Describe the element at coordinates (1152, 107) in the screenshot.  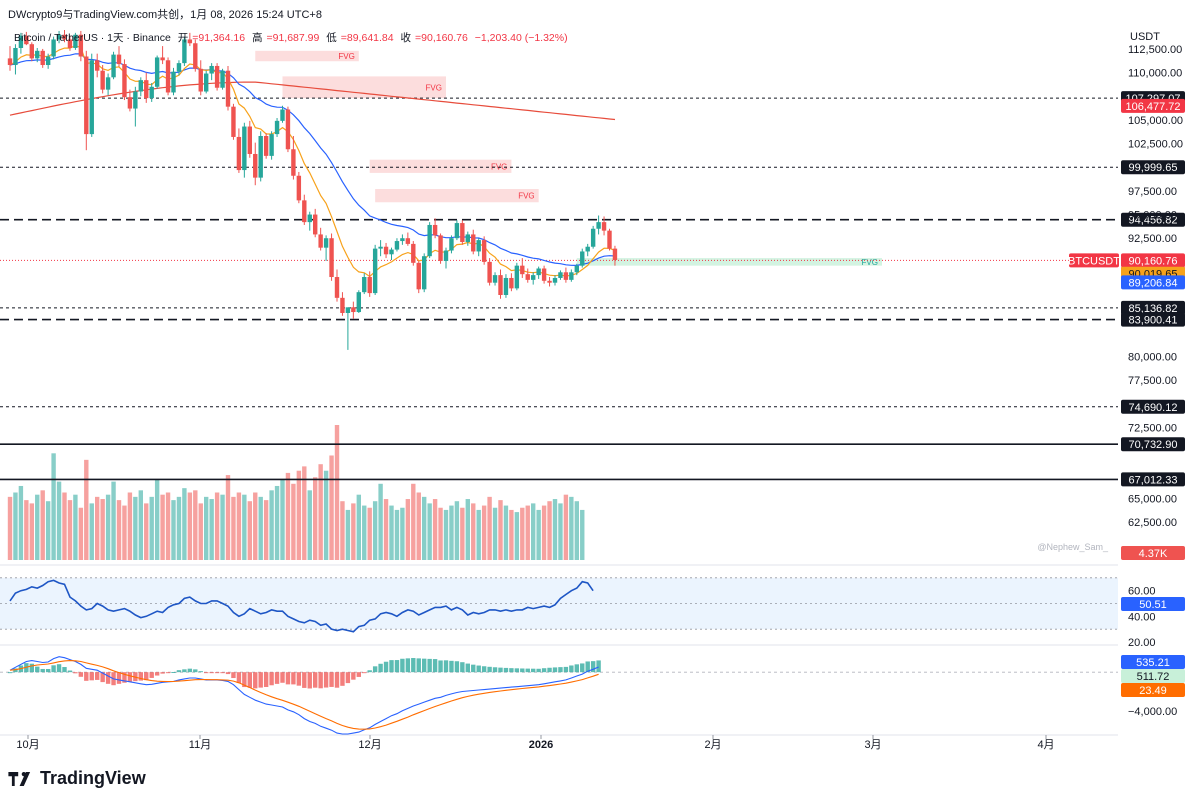
I see `price-level-label: 106,477.72` at that location.